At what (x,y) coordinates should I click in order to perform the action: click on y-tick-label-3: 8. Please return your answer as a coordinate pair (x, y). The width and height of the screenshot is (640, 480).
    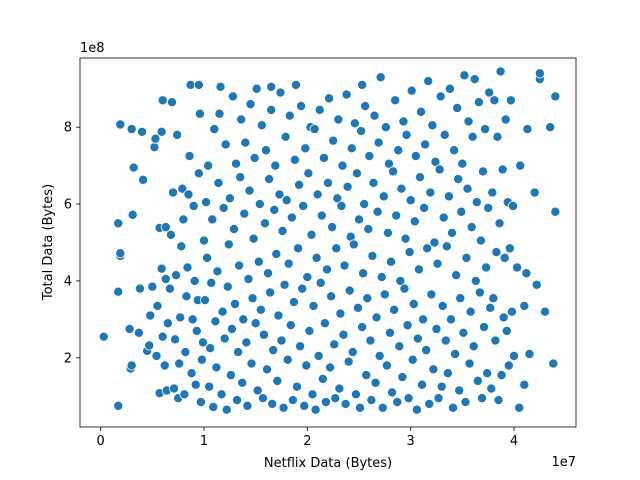
    Looking at the image, I should click on (68, 128).